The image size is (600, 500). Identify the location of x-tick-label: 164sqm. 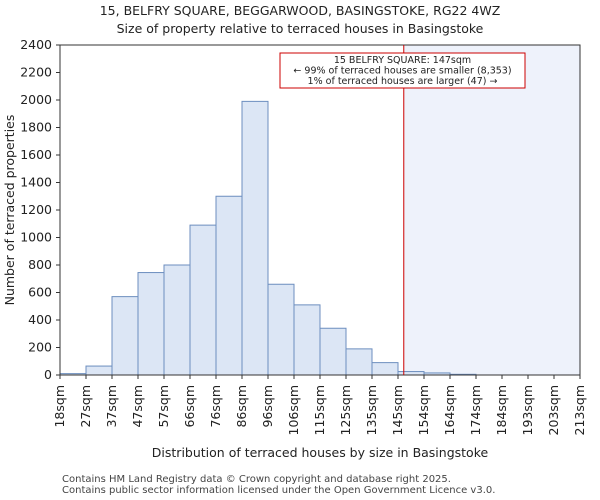
(449, 410).